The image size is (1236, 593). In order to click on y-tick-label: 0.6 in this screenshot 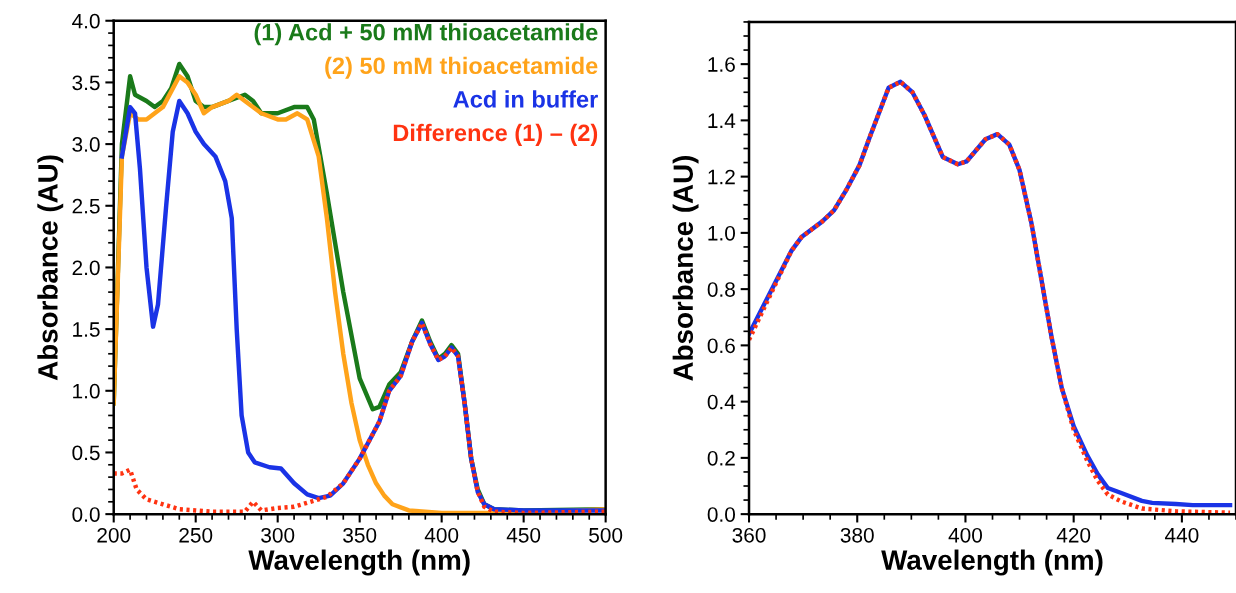, I will do `click(721, 346)`.